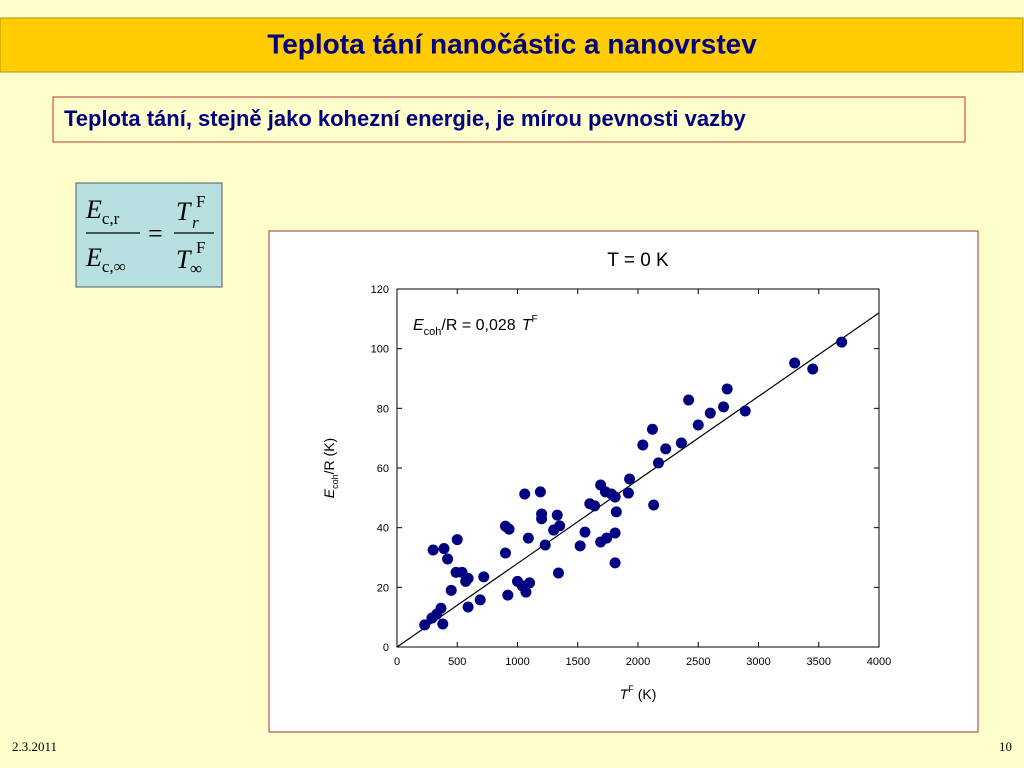 The width and height of the screenshot is (1024, 768). What do you see at coordinates (380, 350) in the screenshot?
I see `y-tick-label: 100` at bounding box center [380, 350].